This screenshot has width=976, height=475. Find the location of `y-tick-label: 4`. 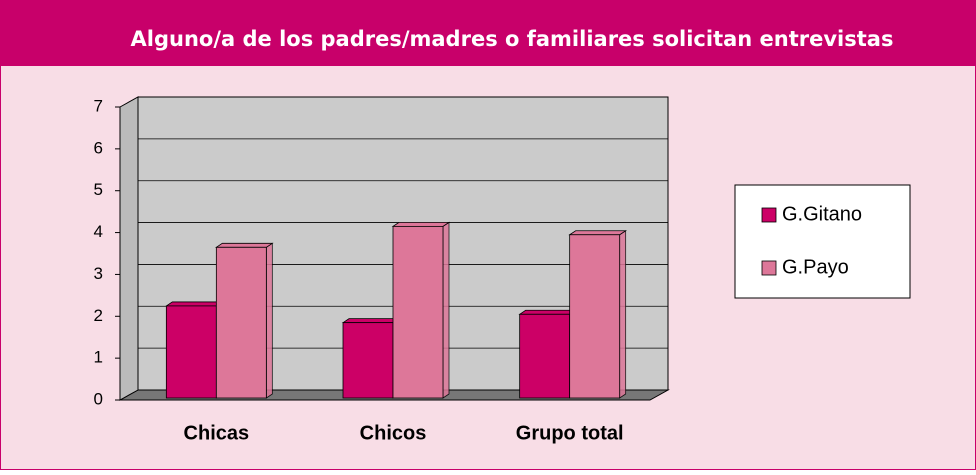

y-tick-label: 4 is located at coordinates (98, 231).